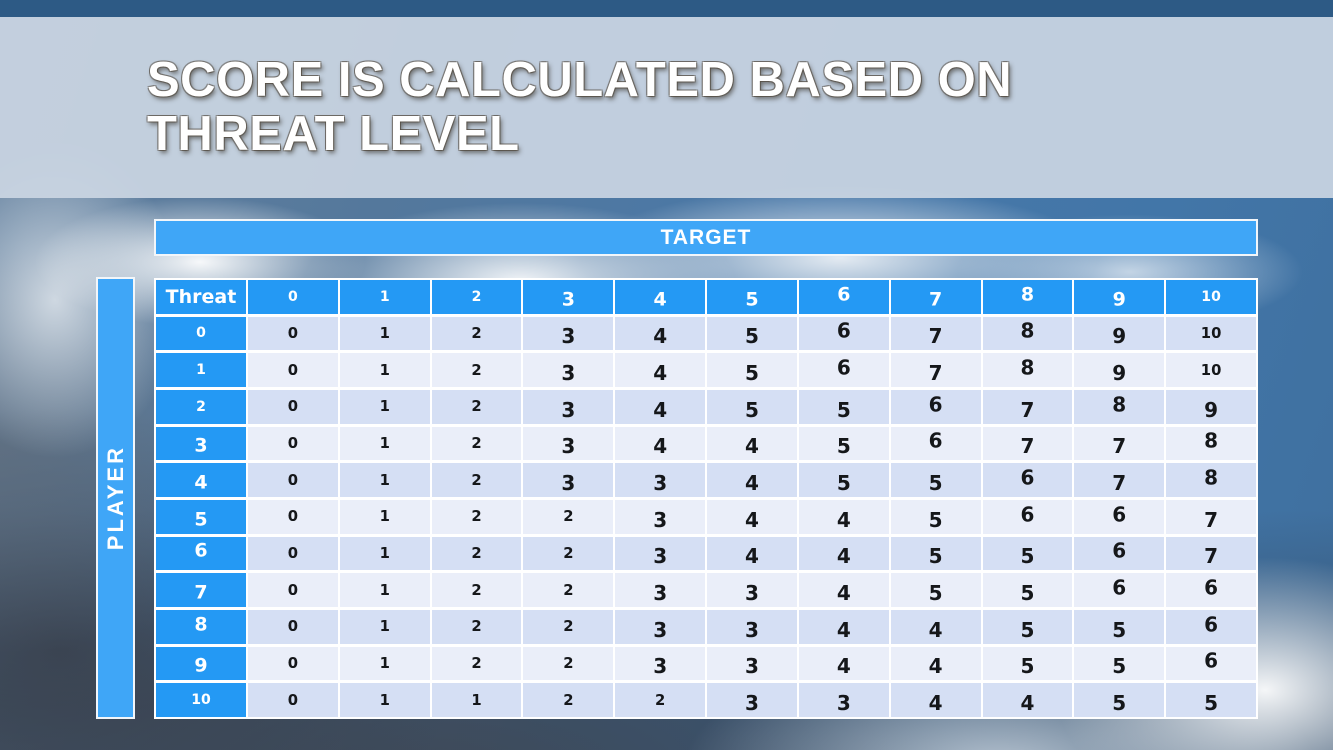 The height and width of the screenshot is (750, 1333). What do you see at coordinates (201, 517) in the screenshot?
I see `row-label-5: 5` at bounding box center [201, 517].